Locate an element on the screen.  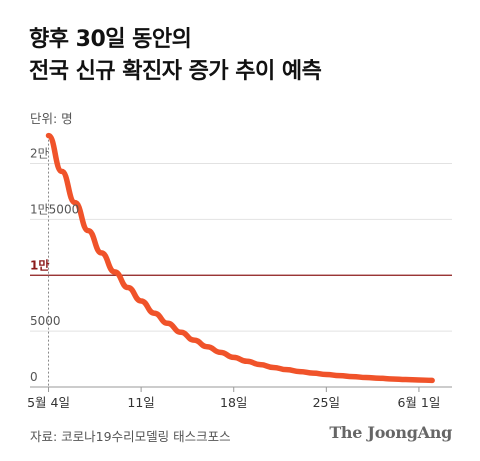
y-tick-label: 2만 is located at coordinates (39, 154).